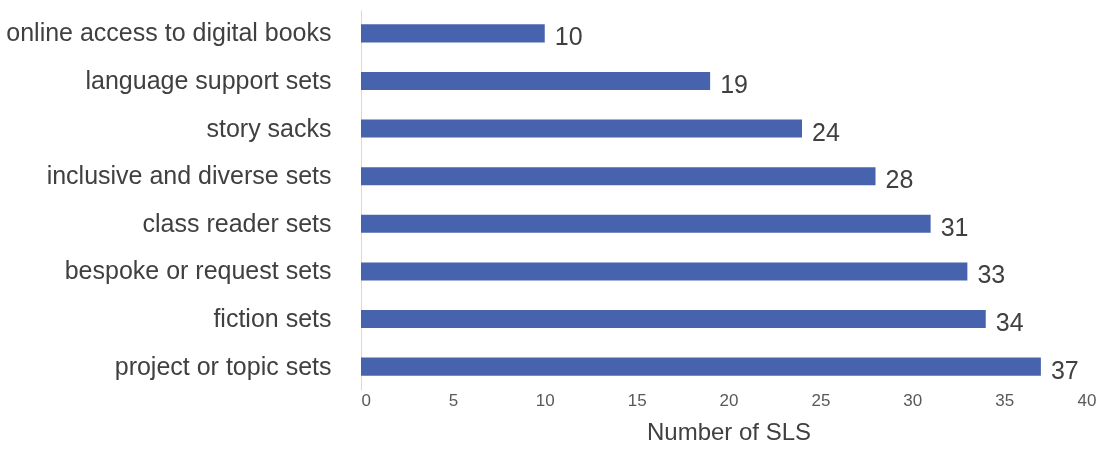 This screenshot has height=449, width=1106. I want to click on x-axis-title: Number of SLS, so click(729, 431).